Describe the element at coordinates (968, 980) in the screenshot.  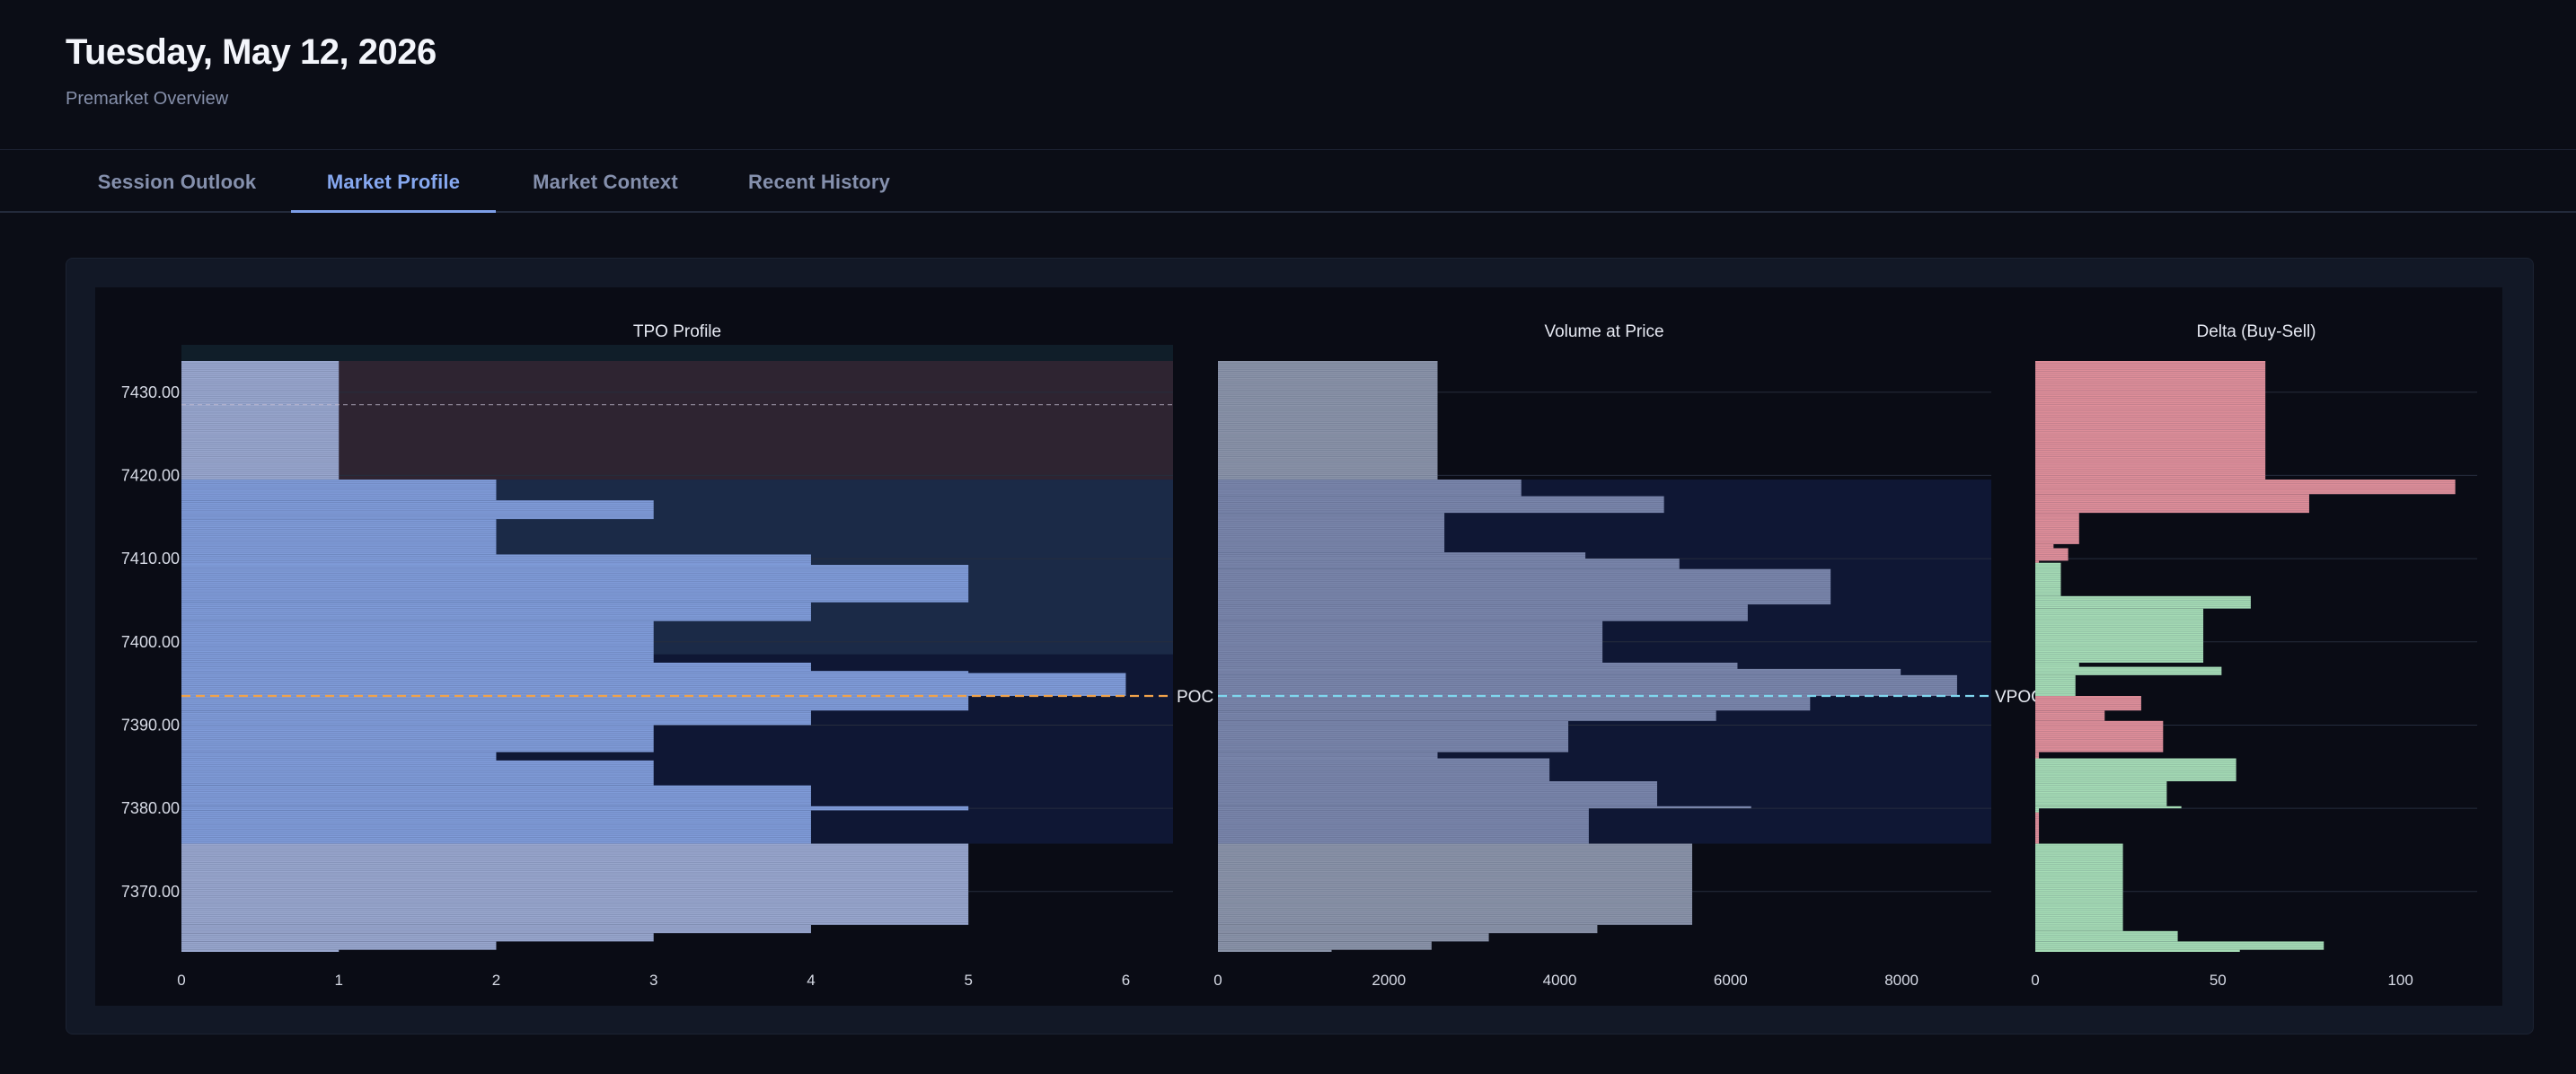
I see `x-tick-label: 5` at that location.